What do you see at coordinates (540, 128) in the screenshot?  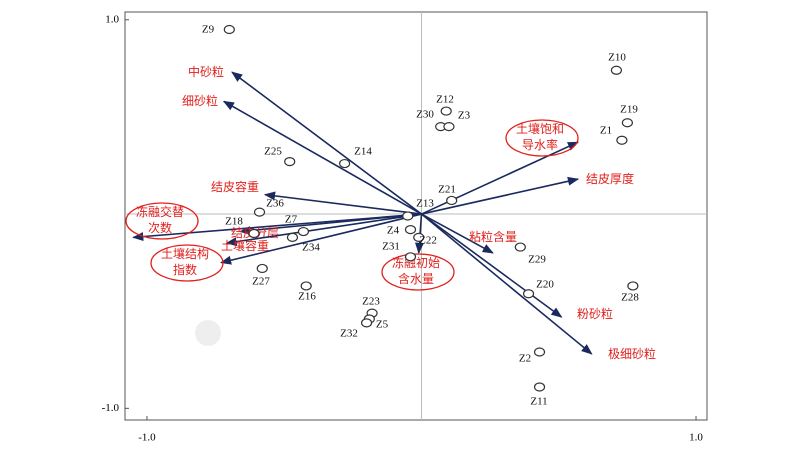 I see `arrow-label: 土壤饱和` at bounding box center [540, 128].